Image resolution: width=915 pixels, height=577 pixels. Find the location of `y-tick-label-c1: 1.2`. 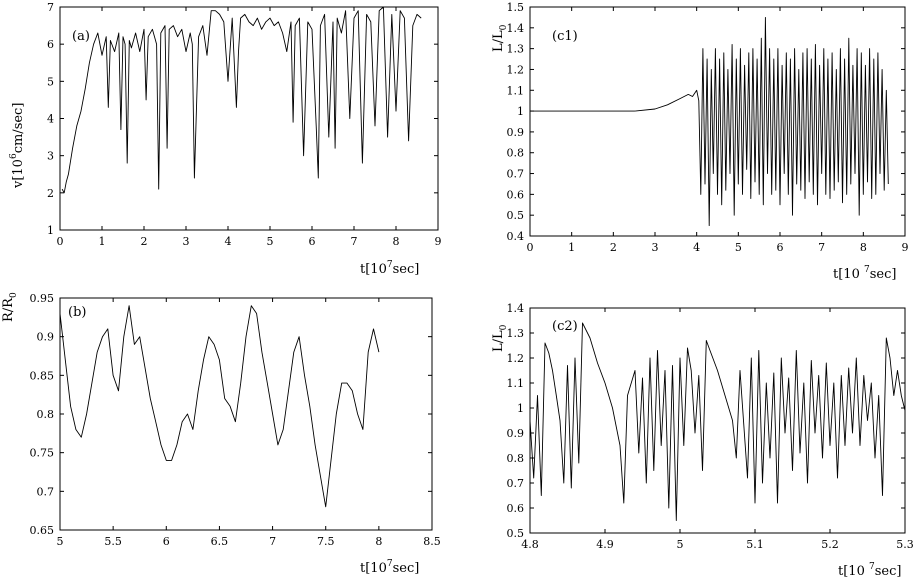

y-tick-label-c1: 1.2 is located at coordinates (516, 69).